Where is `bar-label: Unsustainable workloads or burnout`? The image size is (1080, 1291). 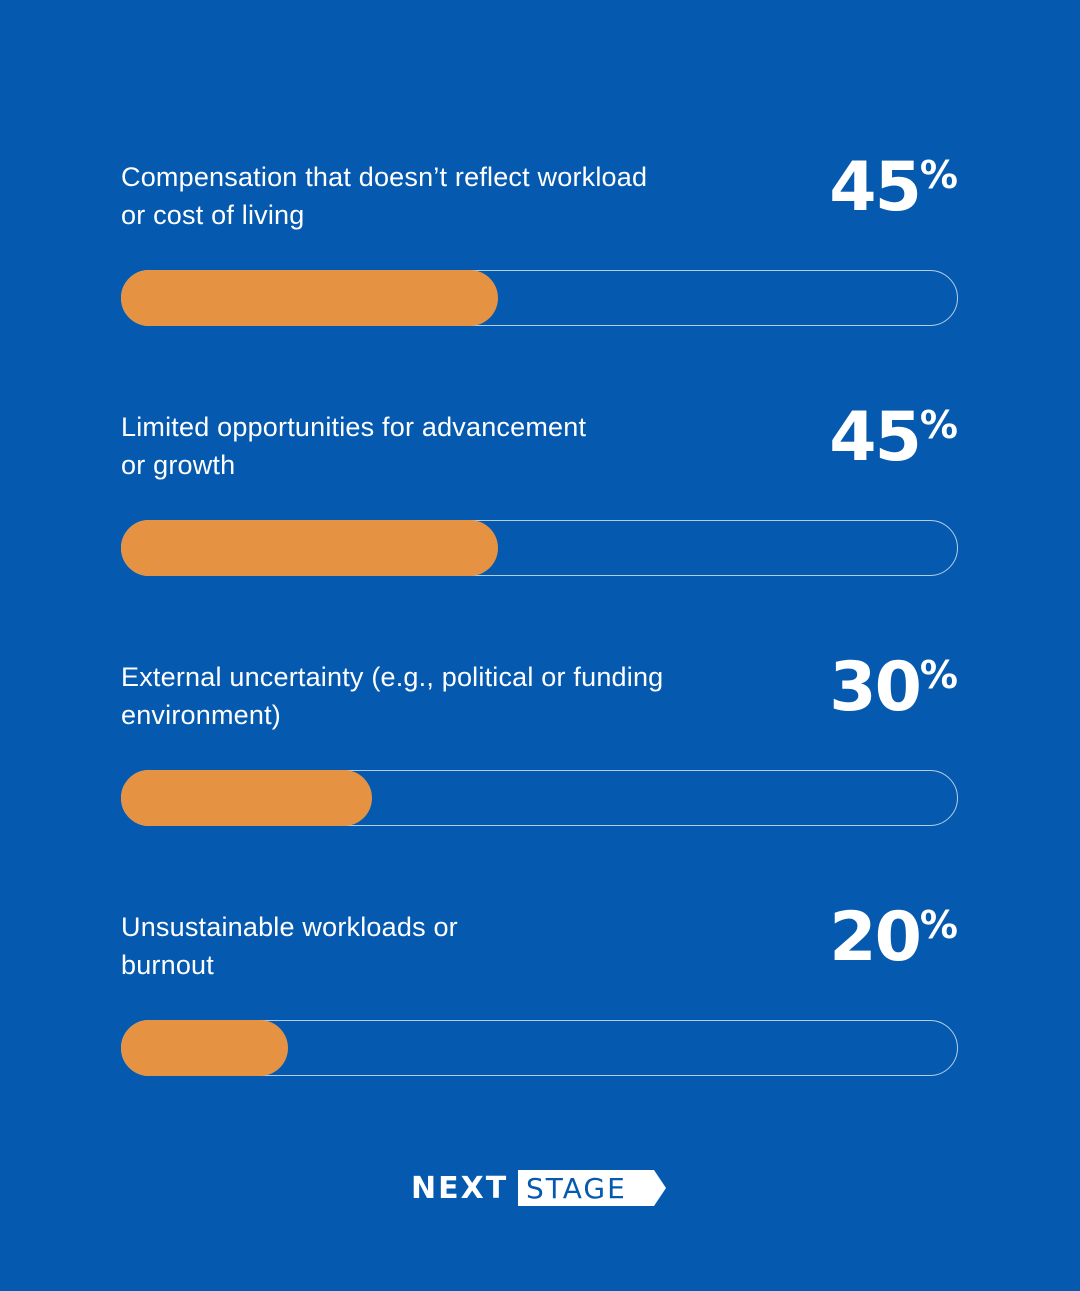 bar-label: Unsustainable workloads or burnout is located at coordinates (431, 946).